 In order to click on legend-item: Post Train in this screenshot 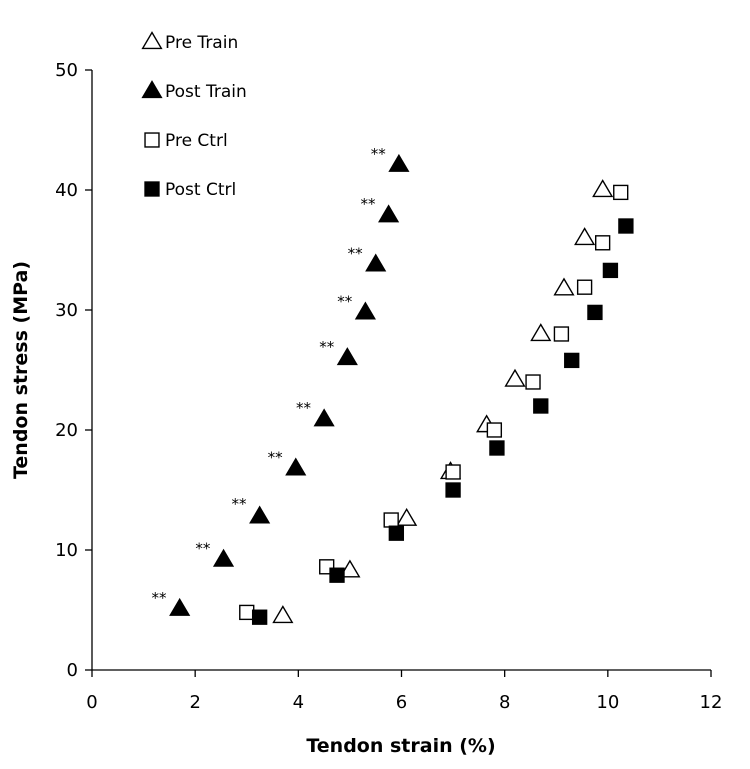, I will do `click(194, 91)`.